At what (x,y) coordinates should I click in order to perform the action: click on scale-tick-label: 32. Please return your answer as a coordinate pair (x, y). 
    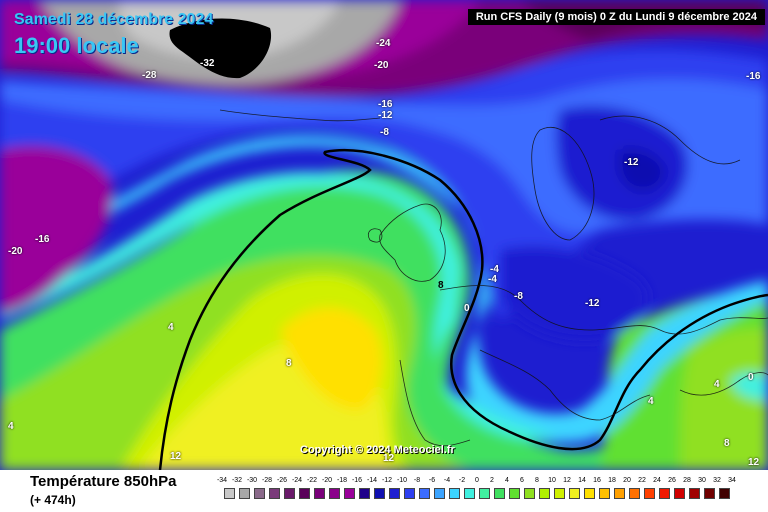
    Looking at the image, I should click on (717, 480).